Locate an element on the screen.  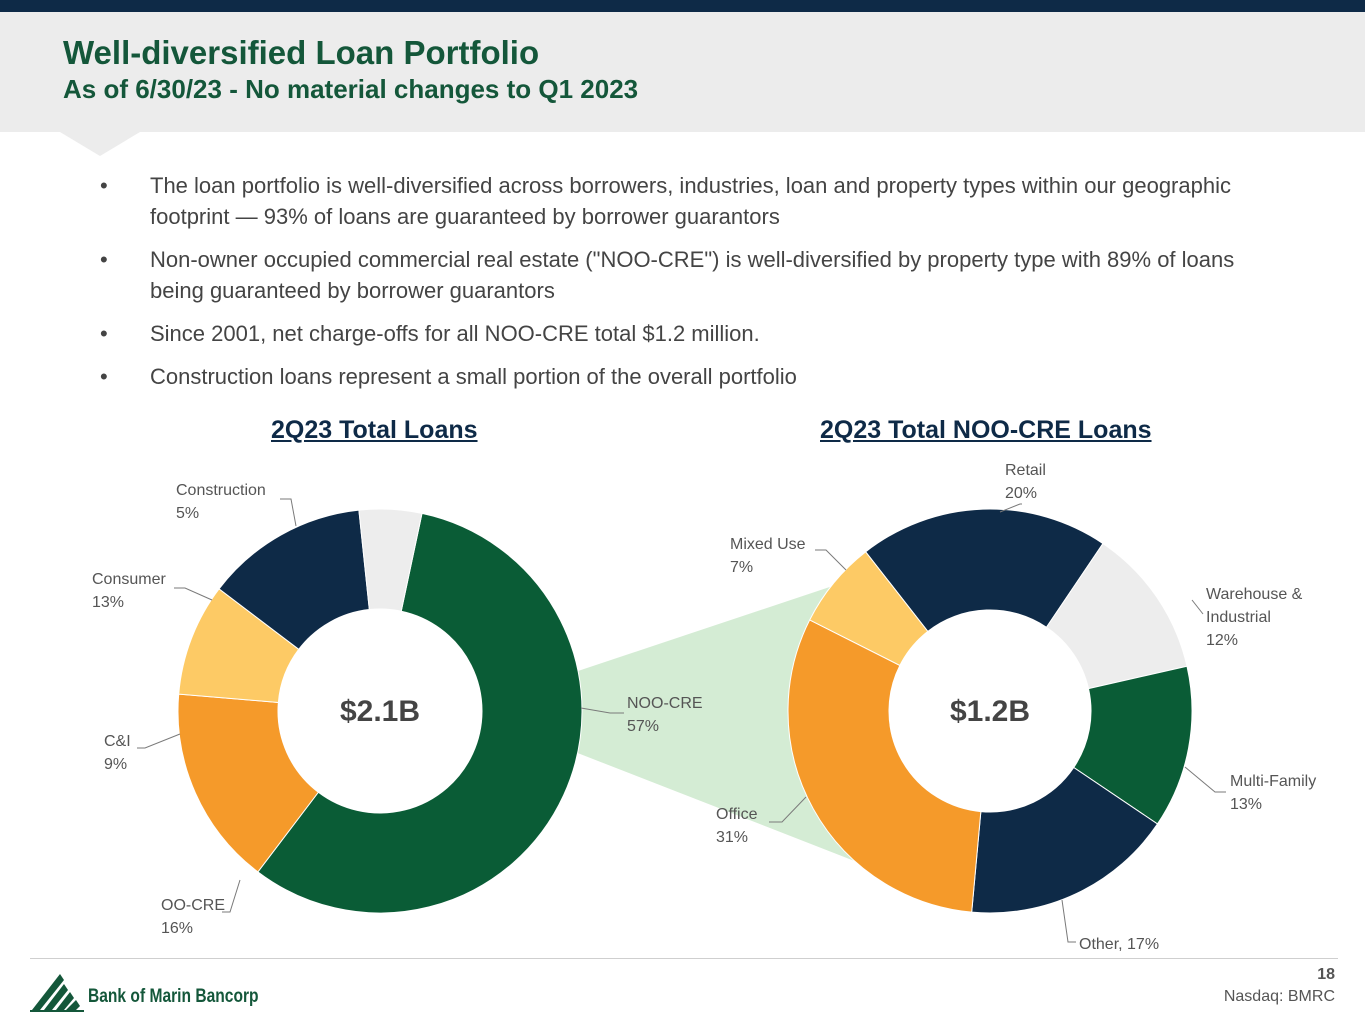
slice-label-retail: Retail is located at coordinates (1025, 470).